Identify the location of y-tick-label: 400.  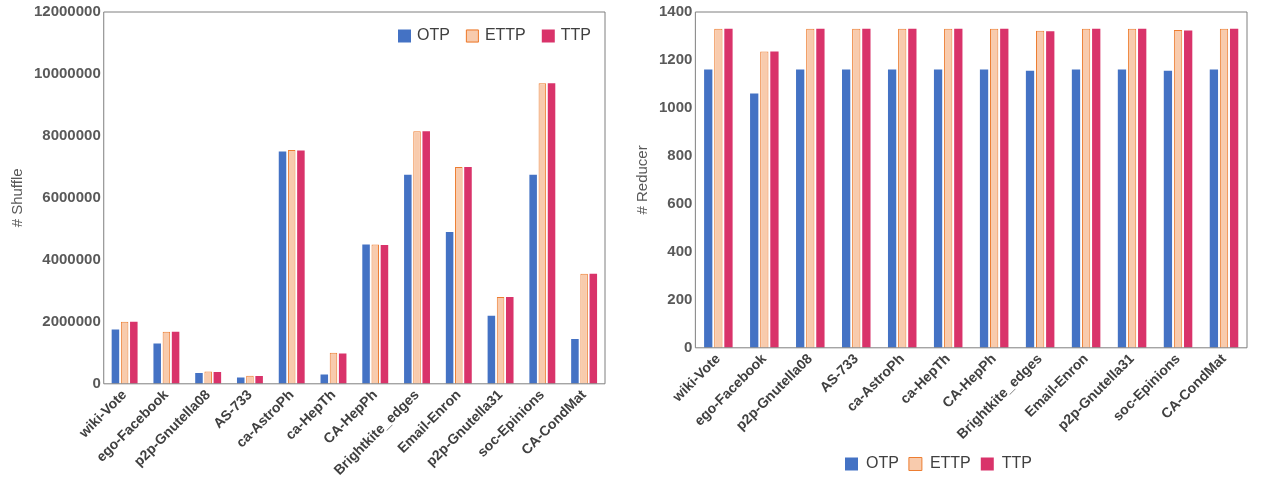
(680, 250).